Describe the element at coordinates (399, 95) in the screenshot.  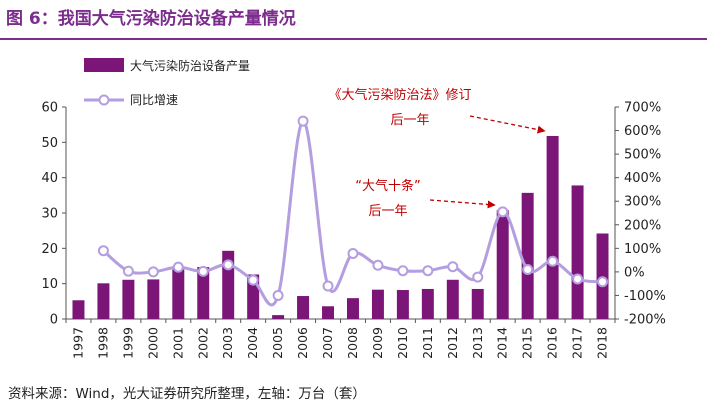
I see `annotation-law-revision-line1: 《大气污染防治法》修订` at that location.